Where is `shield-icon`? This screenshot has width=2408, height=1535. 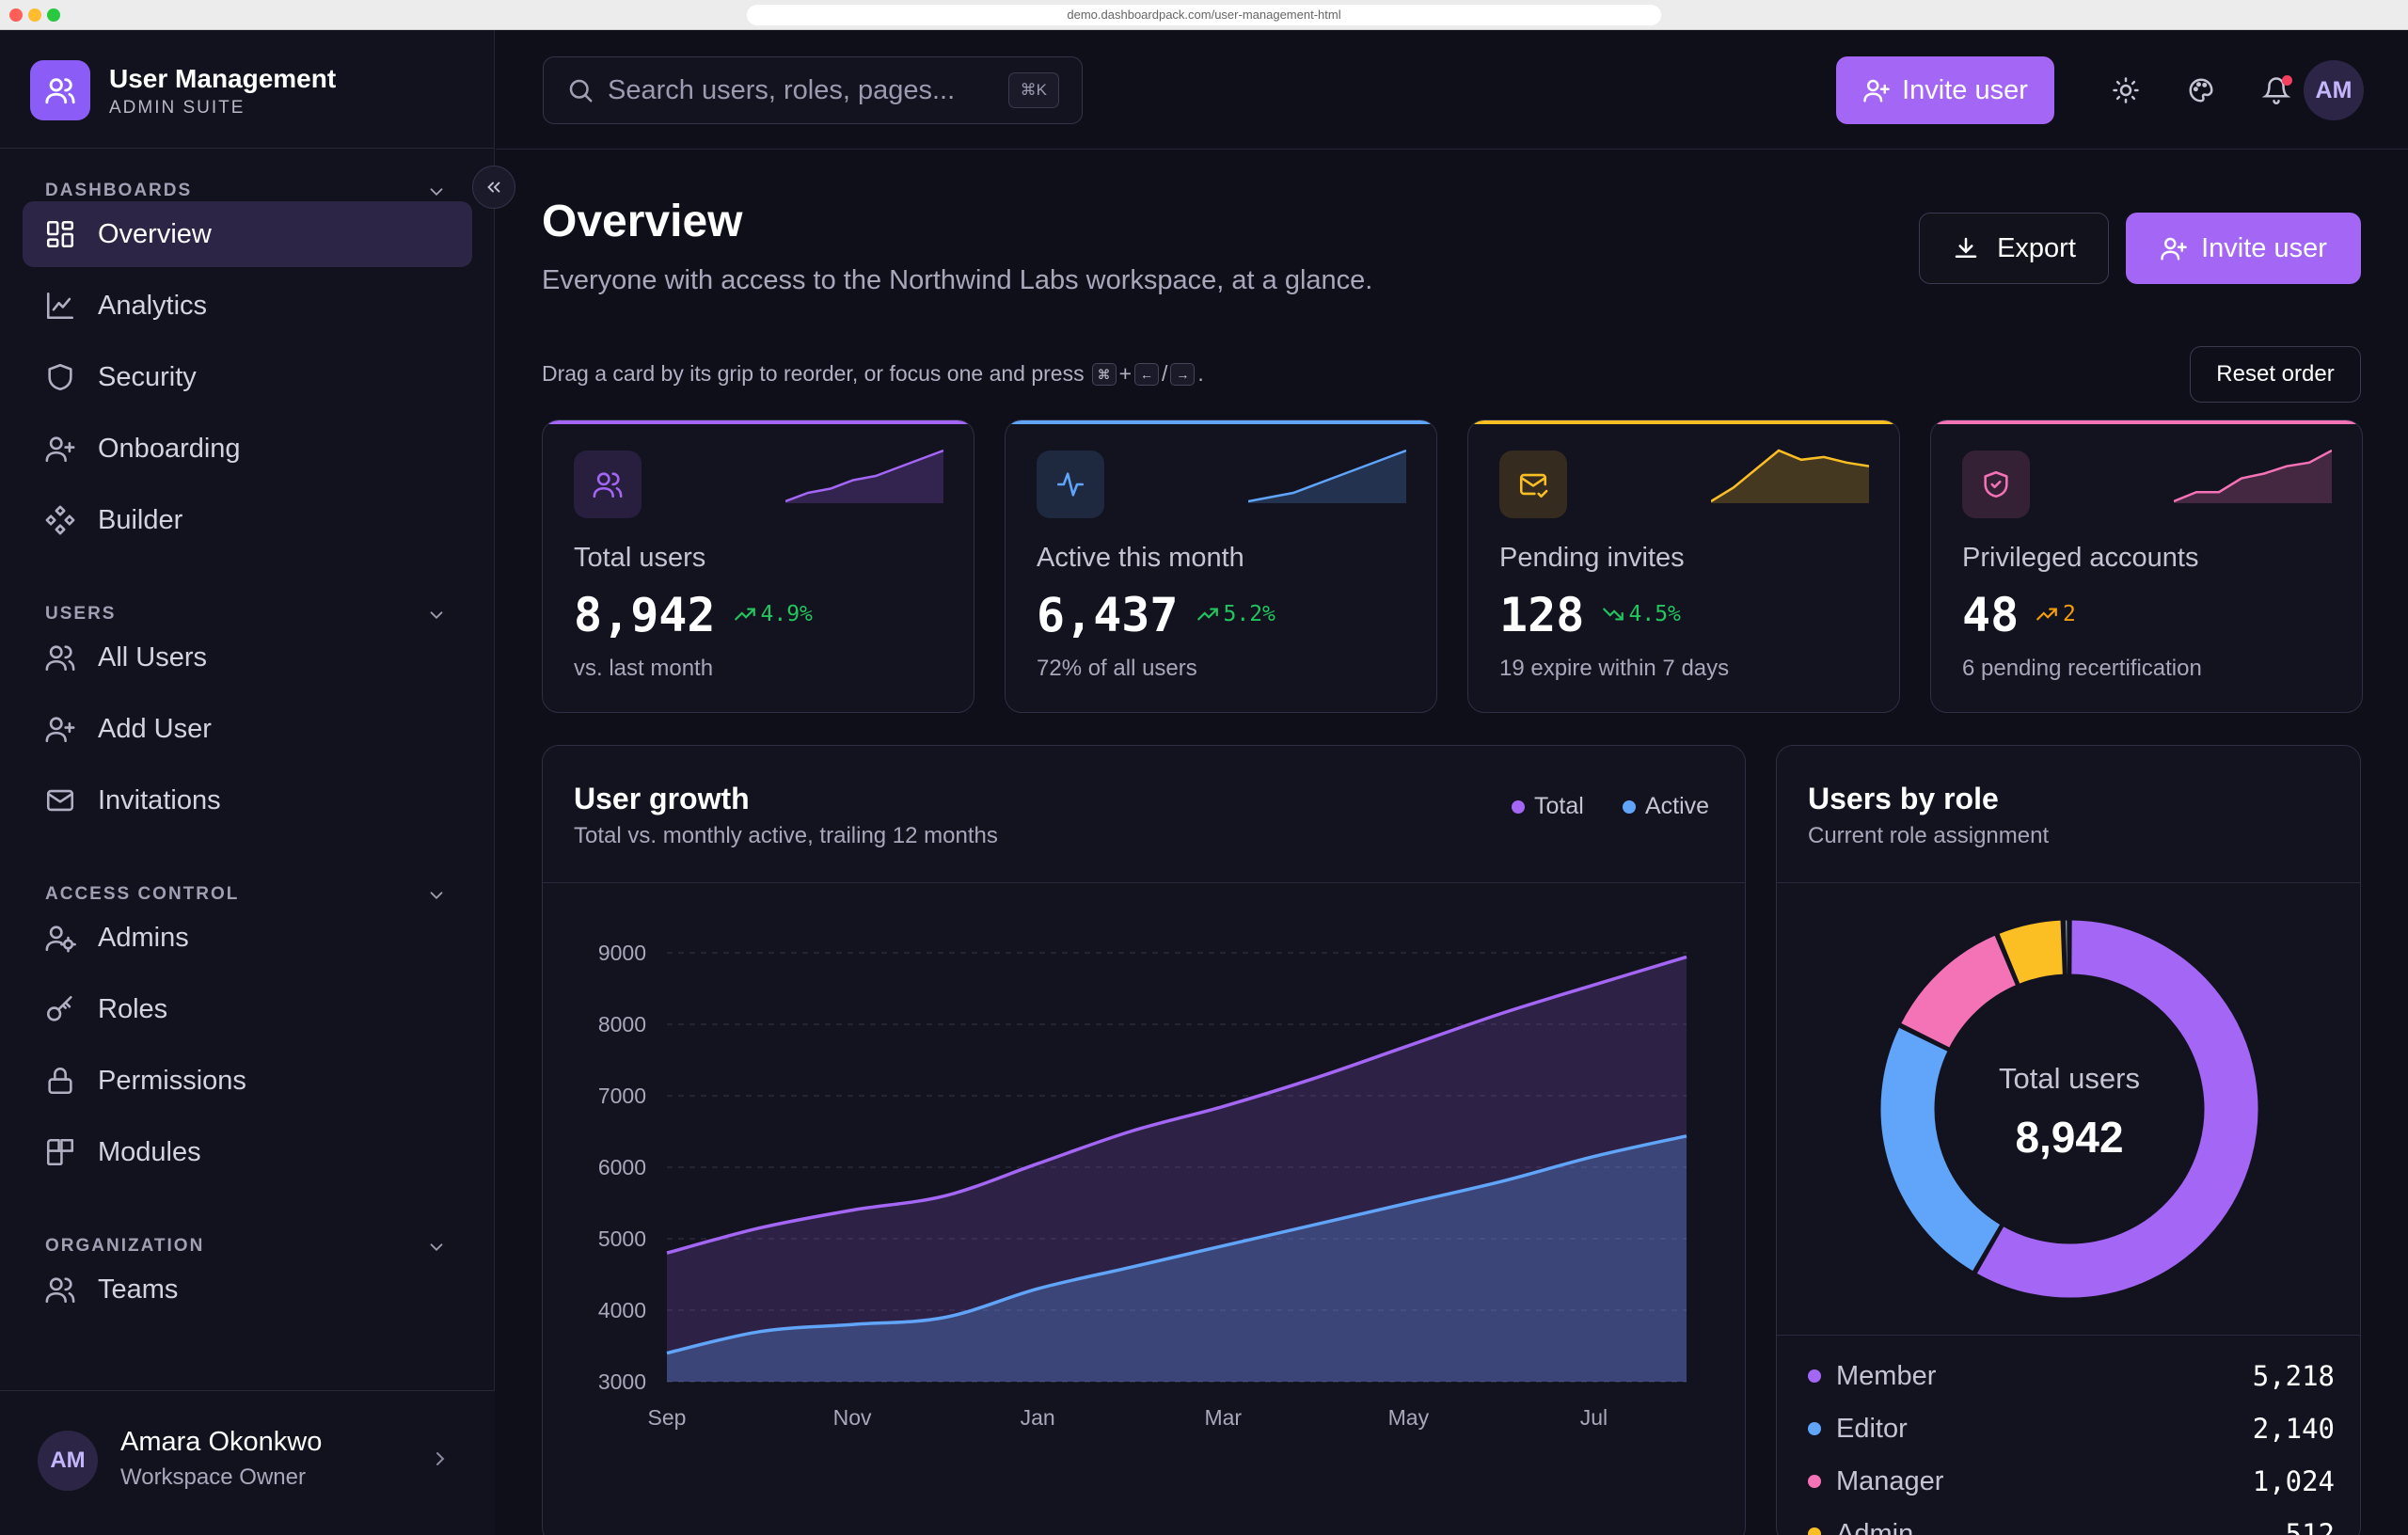 shield-icon is located at coordinates (60, 377).